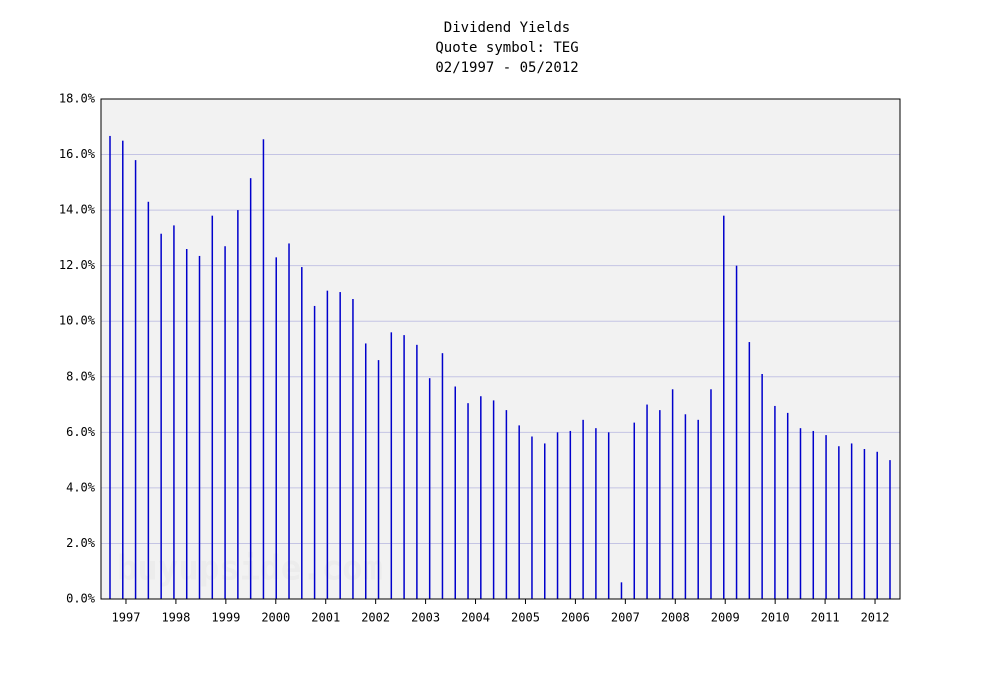 This screenshot has width=1000, height=700. What do you see at coordinates (175, 618) in the screenshot?
I see `x-tick-label: 1998` at bounding box center [175, 618].